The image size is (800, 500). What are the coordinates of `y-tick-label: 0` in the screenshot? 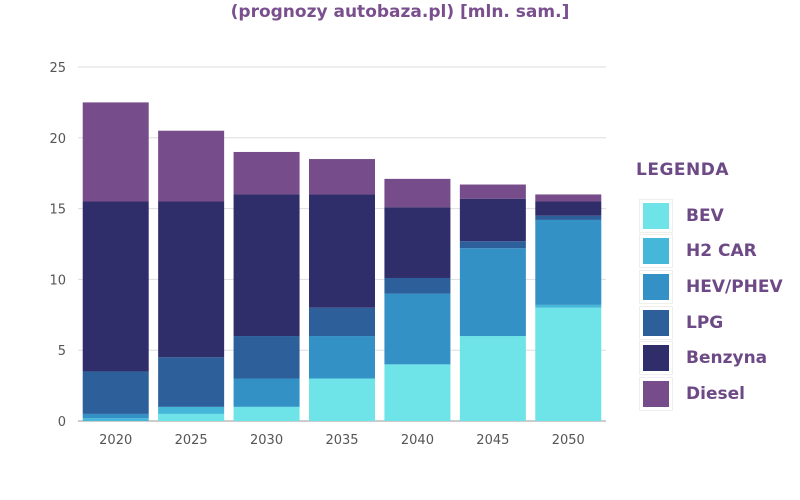 It's located at (62, 422).